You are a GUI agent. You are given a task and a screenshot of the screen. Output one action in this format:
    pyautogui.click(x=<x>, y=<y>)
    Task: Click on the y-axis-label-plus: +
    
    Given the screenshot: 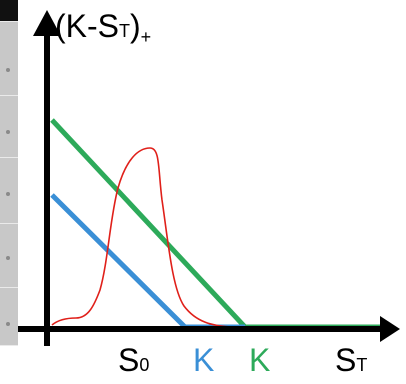 What is the action you would take?
    pyautogui.click(x=146, y=37)
    